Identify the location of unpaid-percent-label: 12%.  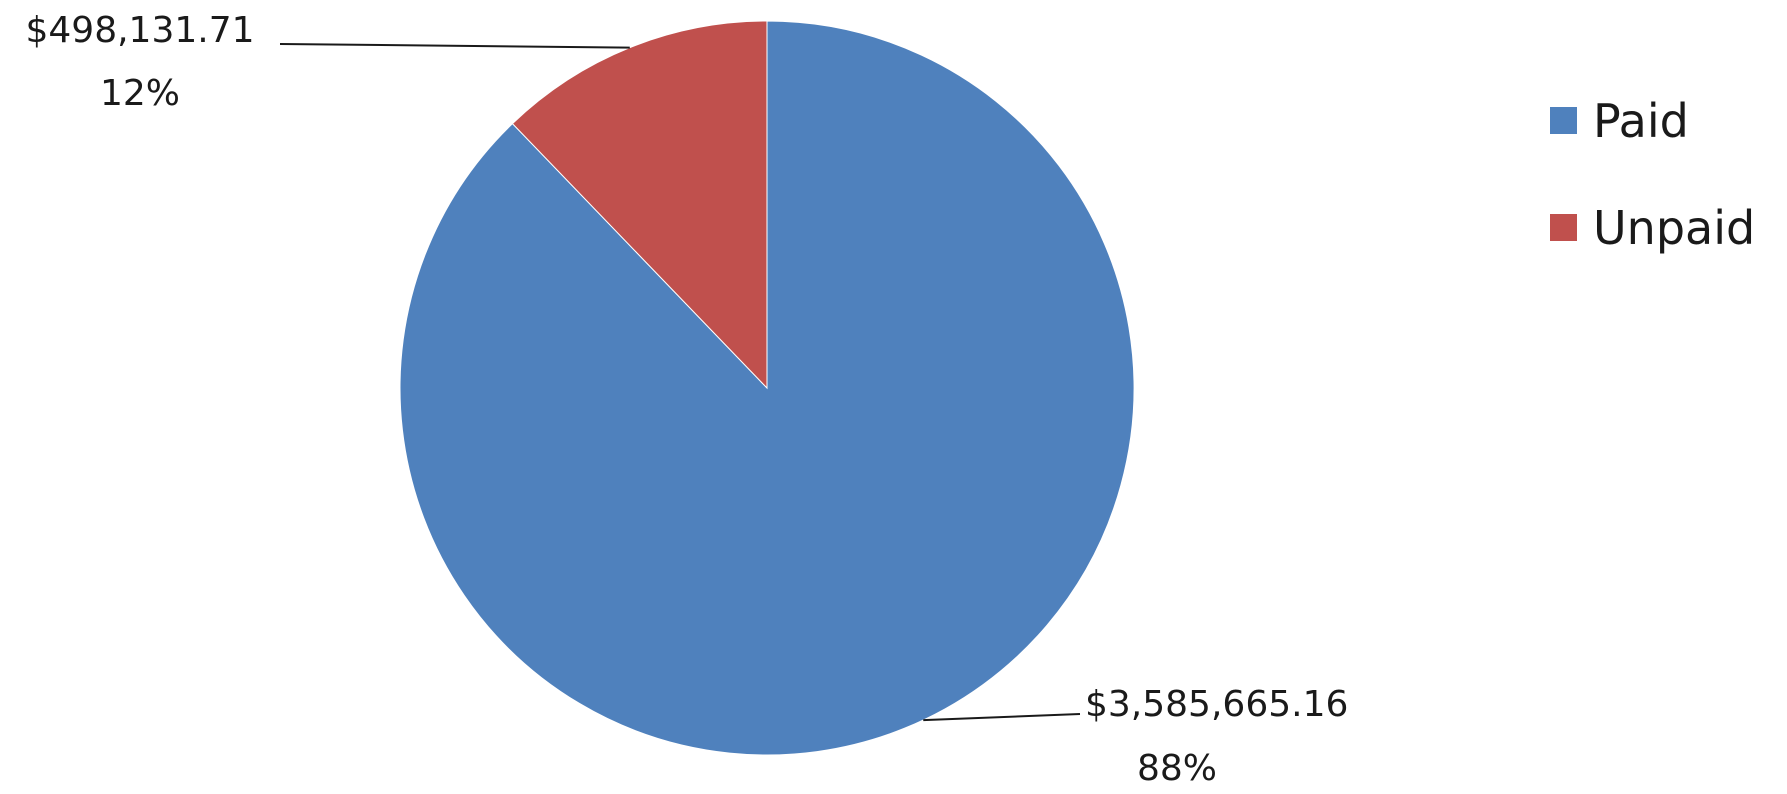
(140, 93).